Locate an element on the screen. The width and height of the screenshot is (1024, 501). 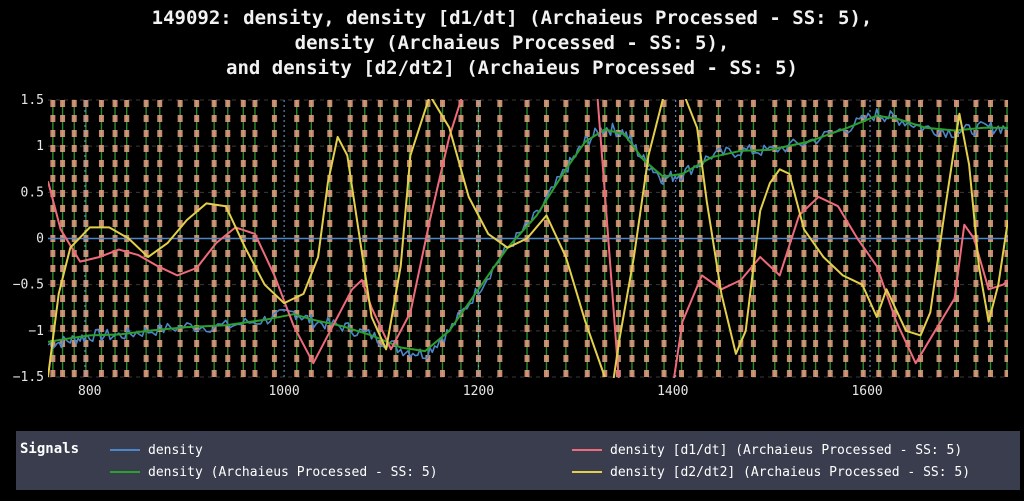
legend-item-density: density is located at coordinates (156, 450).